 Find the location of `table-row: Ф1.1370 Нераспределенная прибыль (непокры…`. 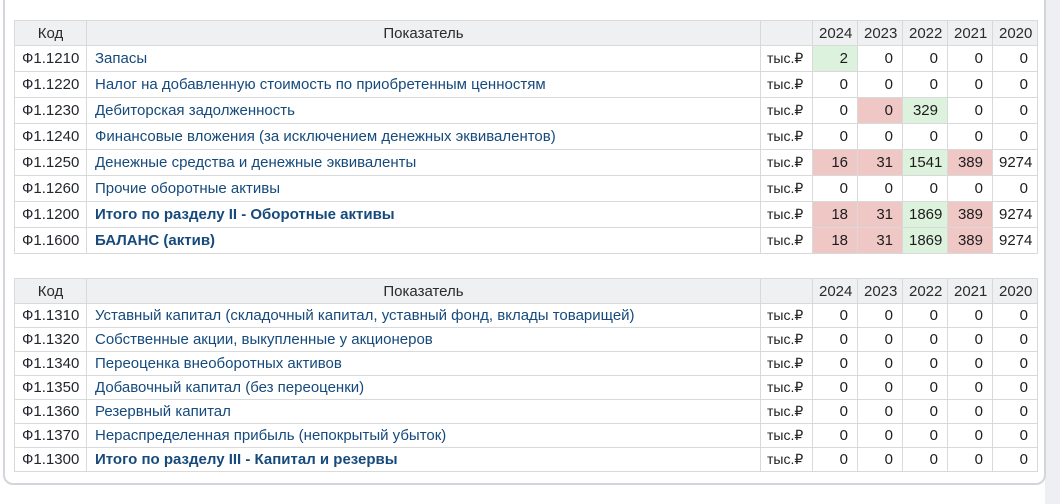

table-row: Ф1.1370 Нераспределенная прибыль (непокры… is located at coordinates (526, 435).